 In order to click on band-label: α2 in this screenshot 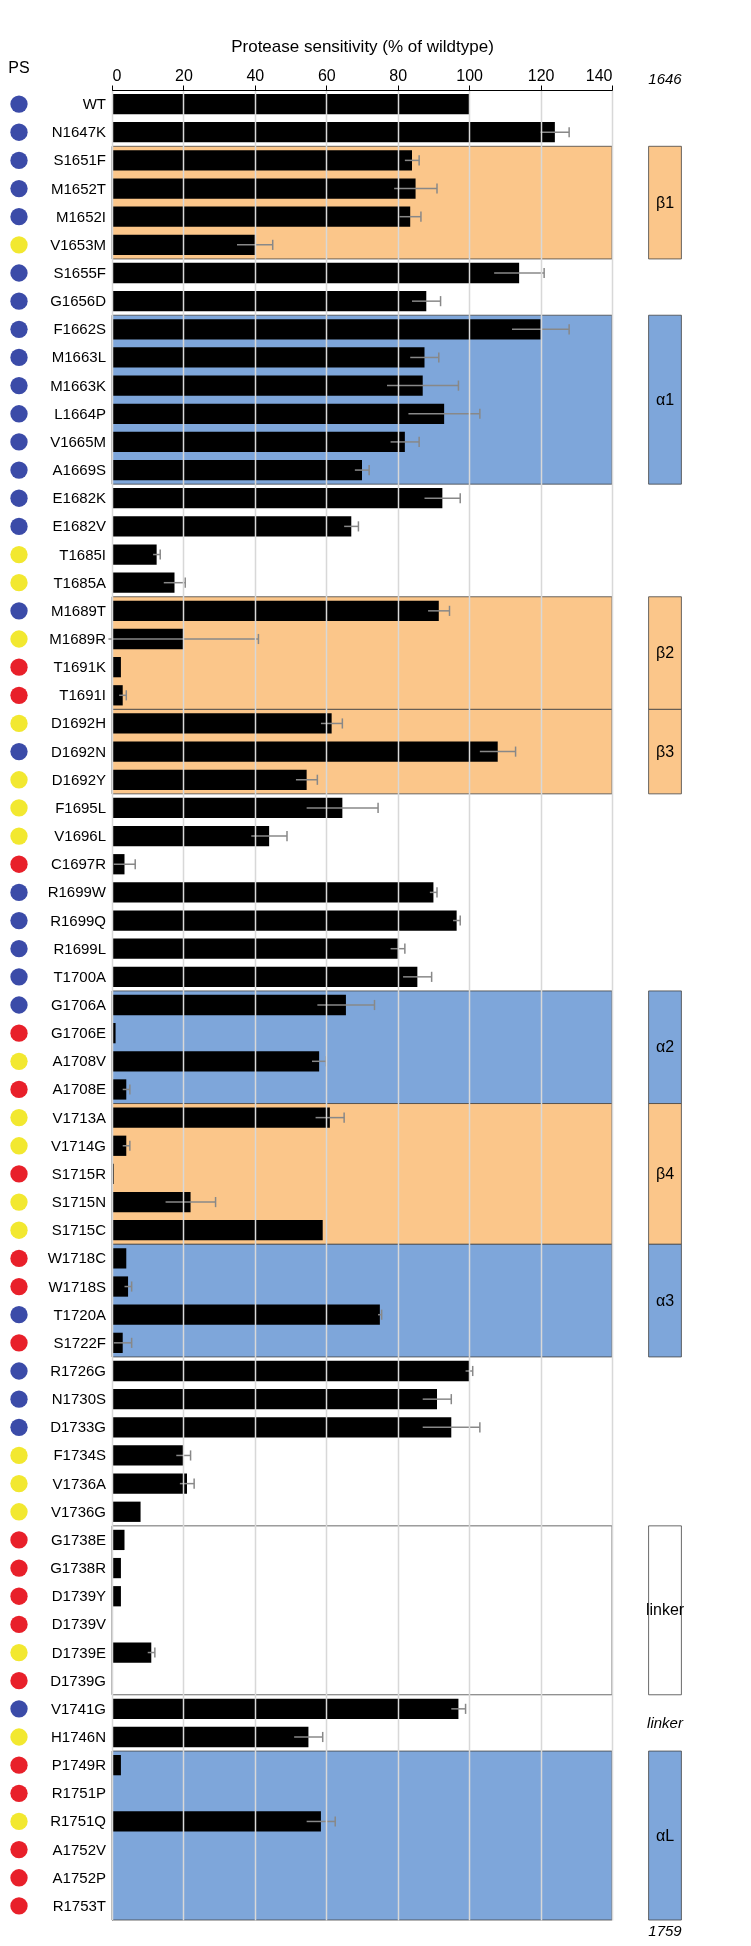, I will do `click(665, 1047)`.